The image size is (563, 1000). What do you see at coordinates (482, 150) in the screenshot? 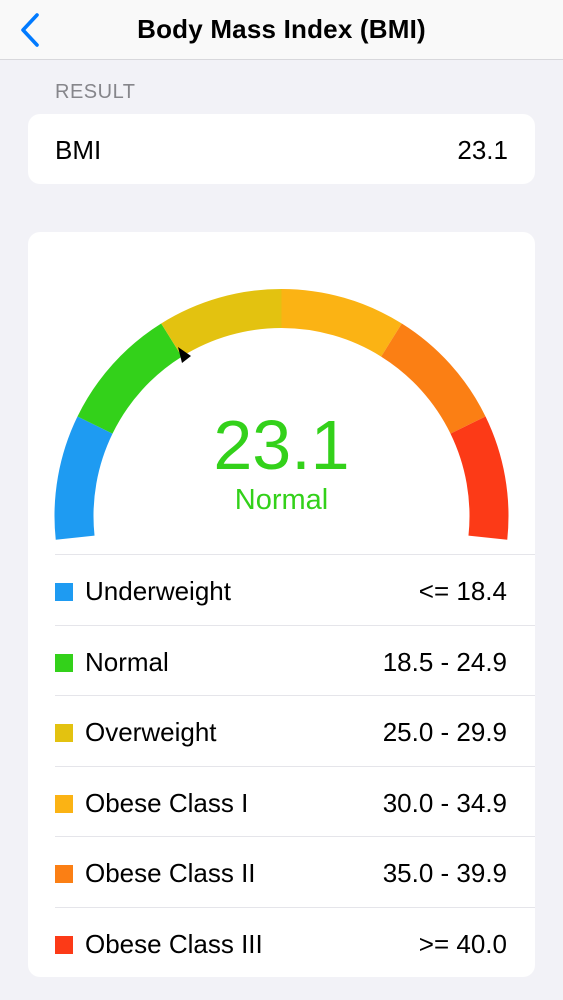
I see `bmi-value: 23.1` at bounding box center [482, 150].